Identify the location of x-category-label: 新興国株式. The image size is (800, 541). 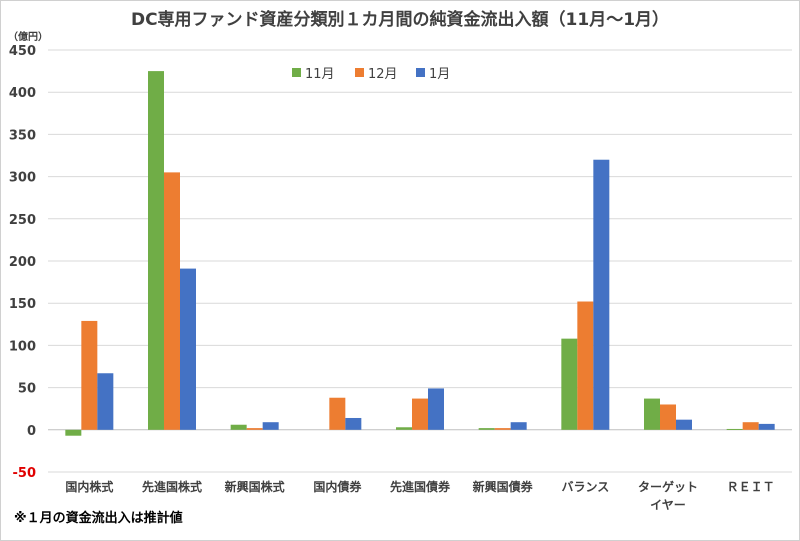
(255, 486).